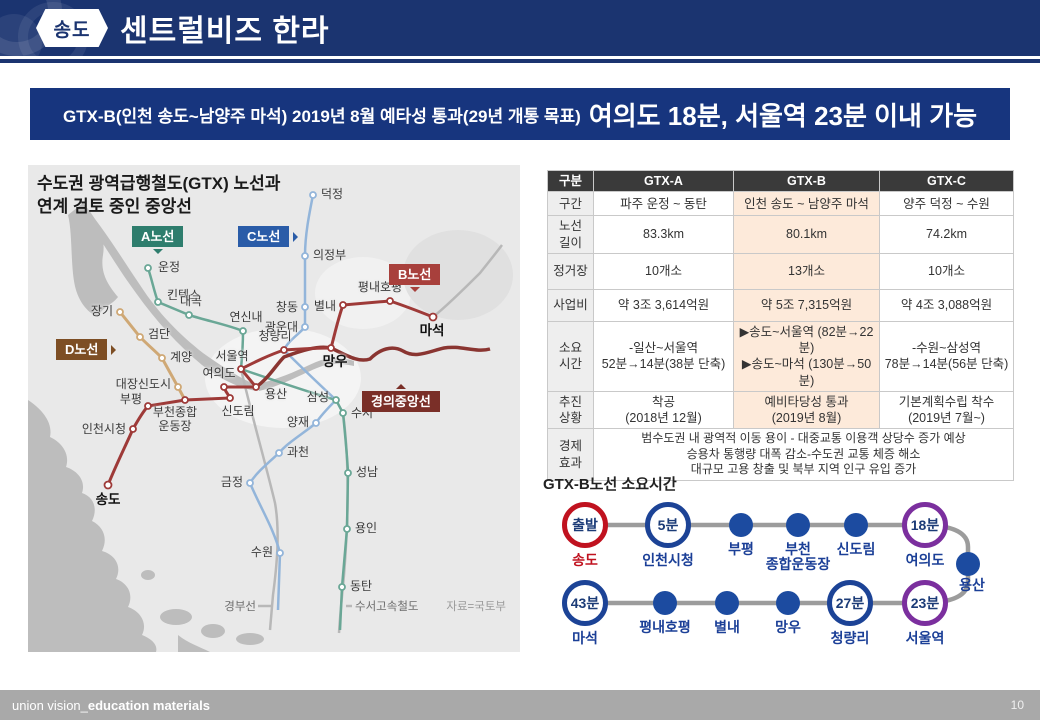  Describe the element at coordinates (663, 234) in the screenshot. I see `cell-gtx-a: 83.3km` at that location.